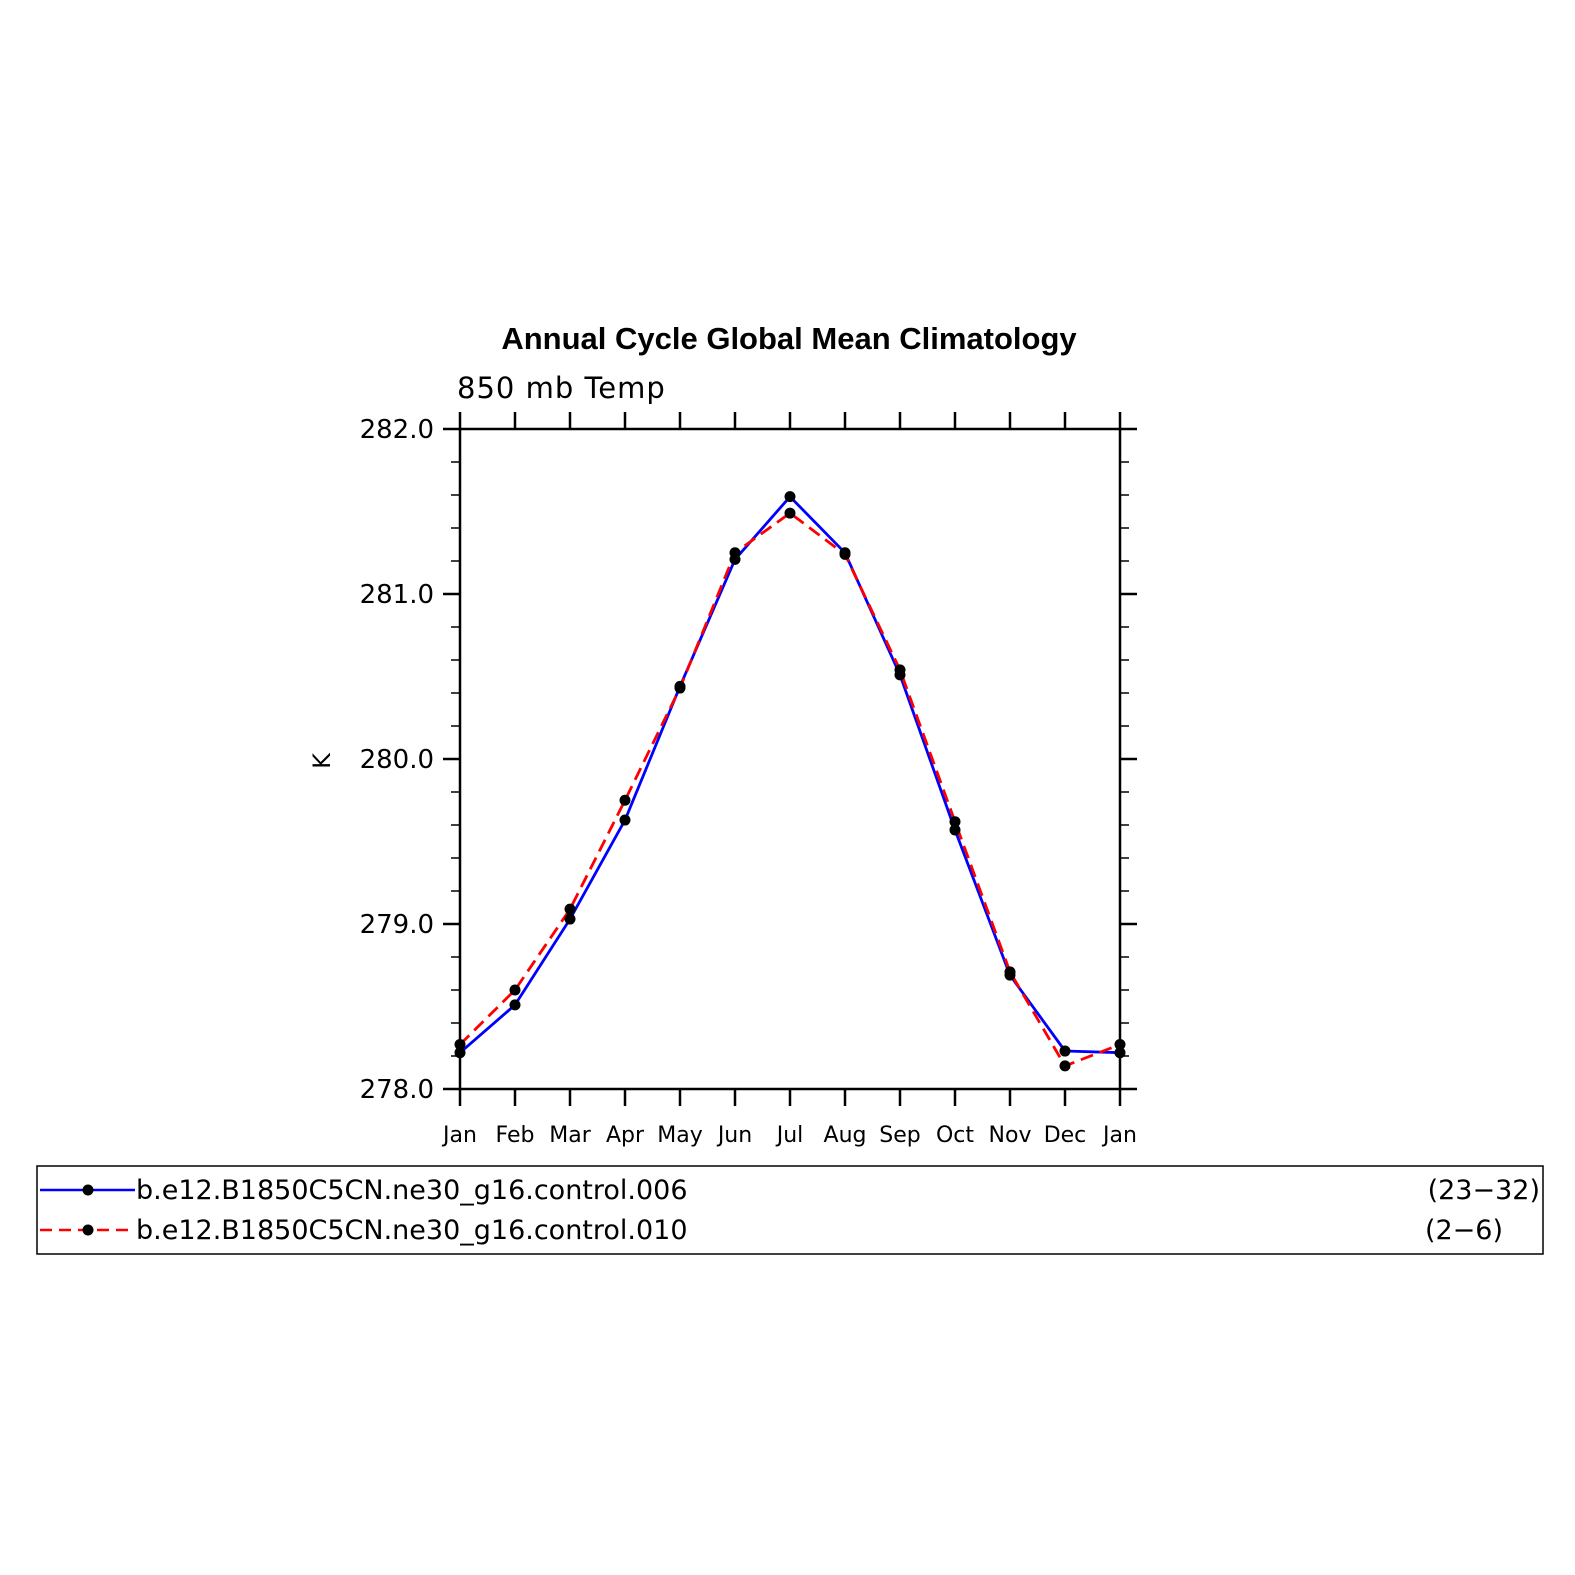 The image size is (1575, 1575). What do you see at coordinates (397, 1090) in the screenshot?
I see `y-tick-label: 278.0` at bounding box center [397, 1090].